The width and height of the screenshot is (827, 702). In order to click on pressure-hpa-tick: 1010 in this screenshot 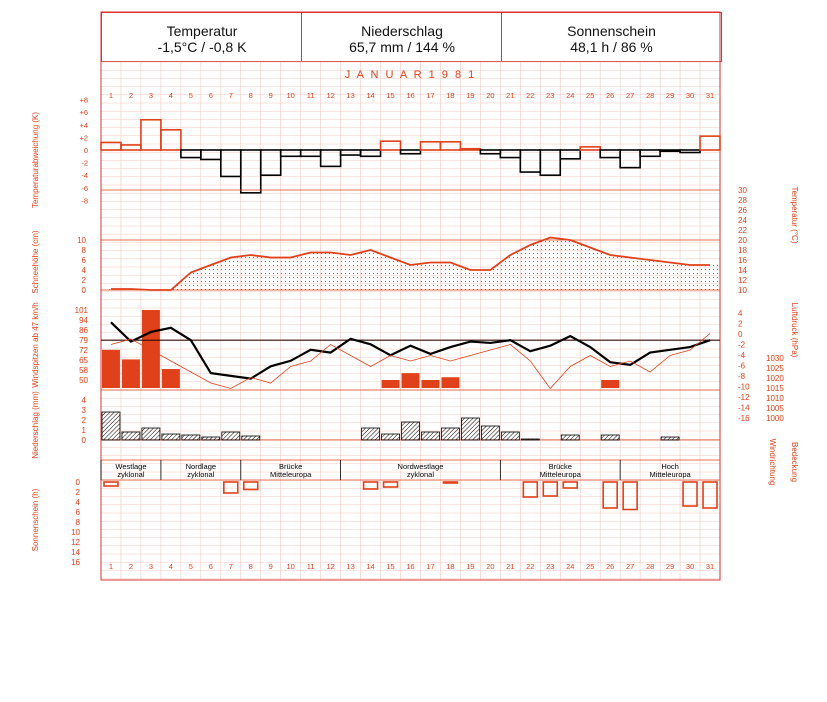, I will do `click(775, 398)`.